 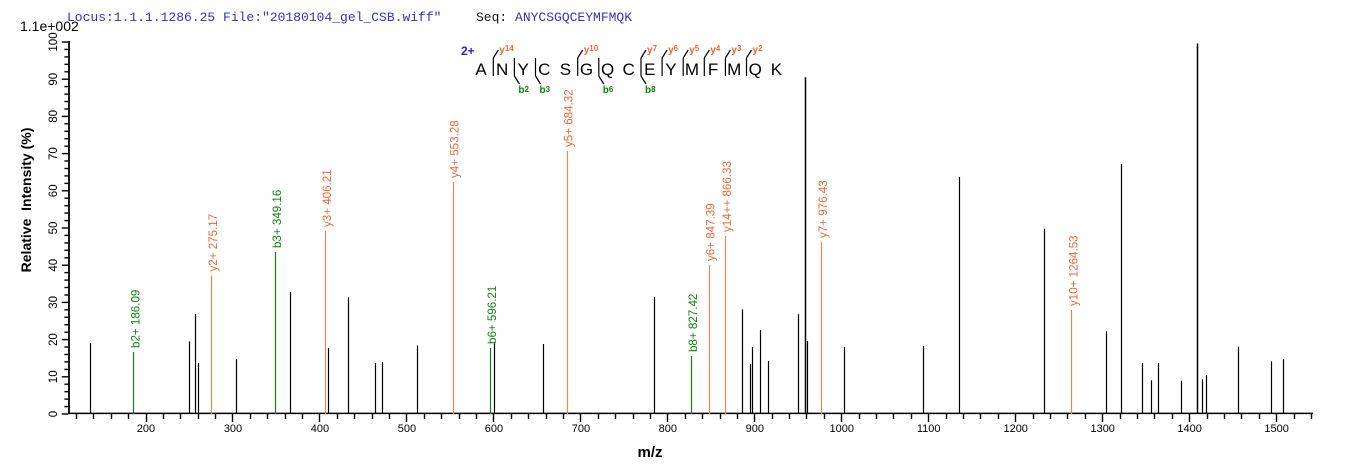 What do you see at coordinates (54, 79) in the screenshot?
I see `svg-text: 90` at bounding box center [54, 79].